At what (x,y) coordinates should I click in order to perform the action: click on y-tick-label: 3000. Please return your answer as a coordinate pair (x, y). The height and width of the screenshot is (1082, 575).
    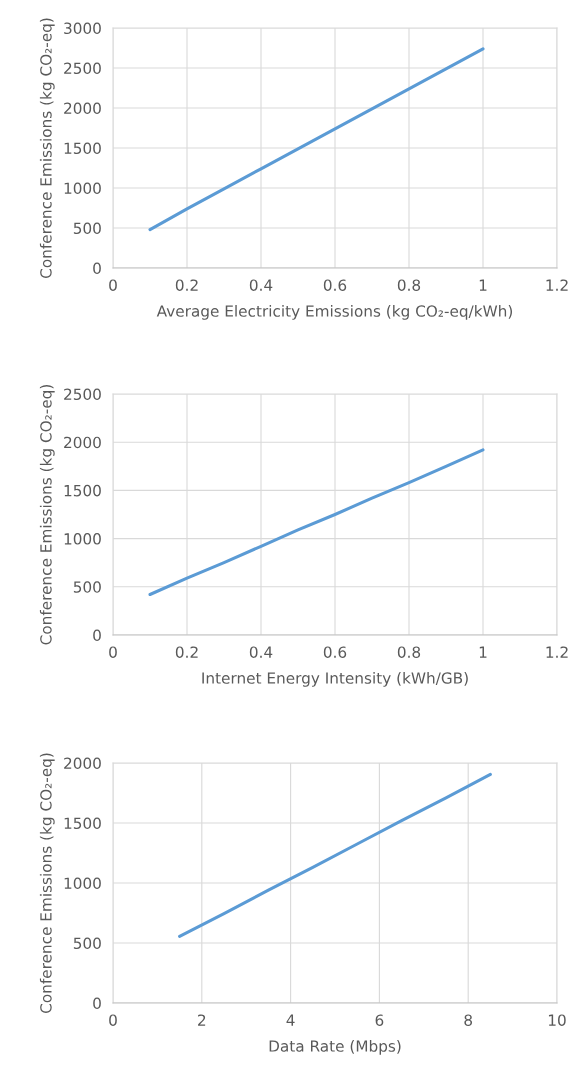
    Looking at the image, I should click on (82, 28).